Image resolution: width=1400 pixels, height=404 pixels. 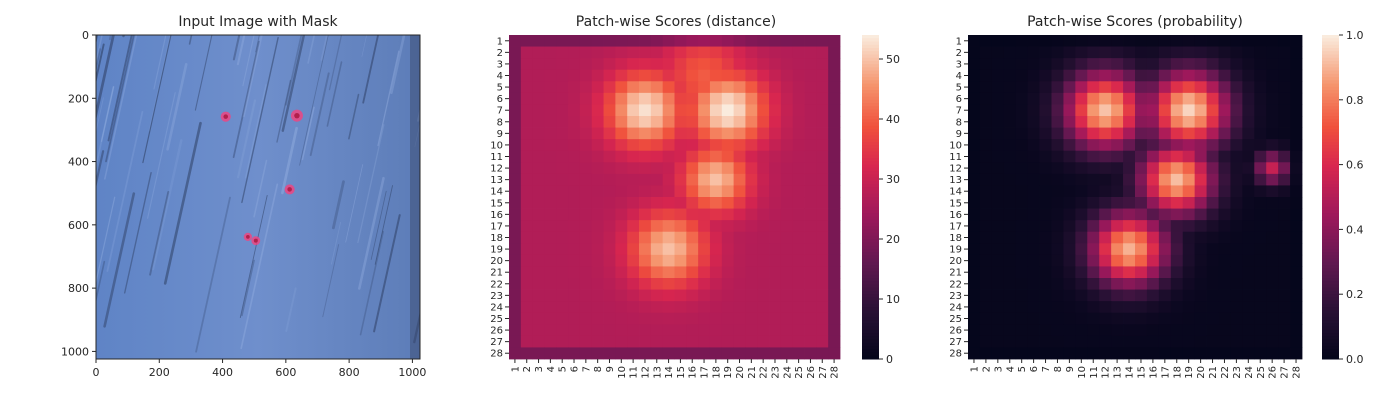 What do you see at coordinates (955, 331) in the screenshot?
I see `y-tick-label: 26` at bounding box center [955, 331].